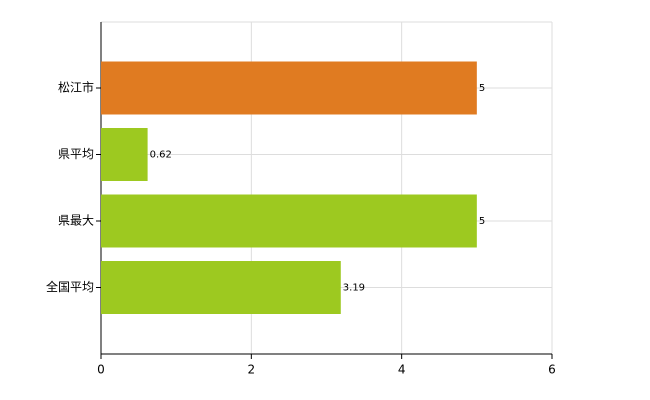 Image resolution: width=650 pixels, height=400 pixels. I want to click on value-label: 3.19, so click(354, 288).